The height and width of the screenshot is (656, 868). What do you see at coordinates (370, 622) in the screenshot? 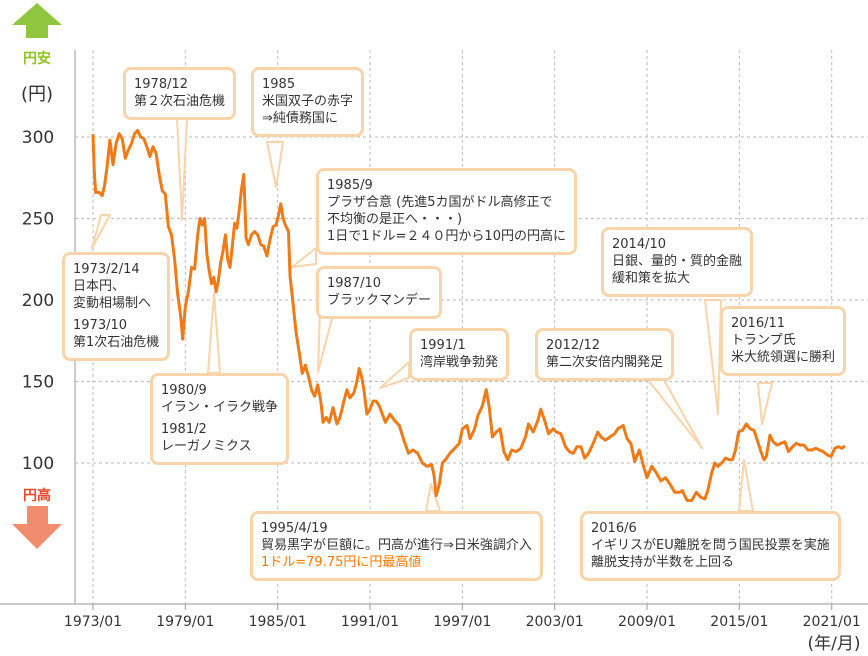
I see `x-tick-label: 1991/01` at bounding box center [370, 622].